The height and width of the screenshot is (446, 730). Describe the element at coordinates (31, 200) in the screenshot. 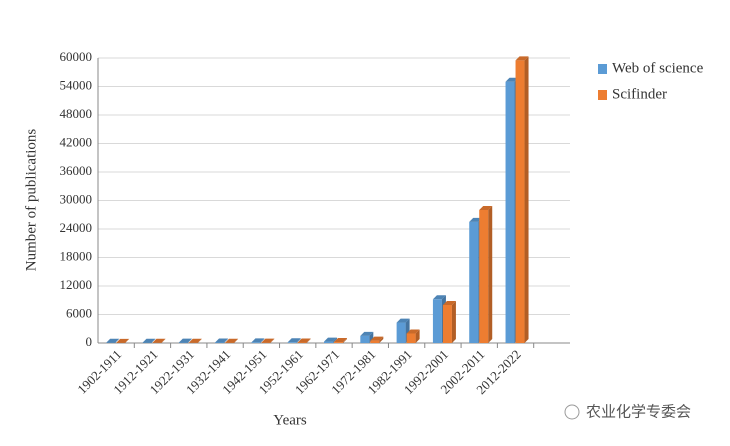

I see `y-axis-title: Number of publications` at that location.